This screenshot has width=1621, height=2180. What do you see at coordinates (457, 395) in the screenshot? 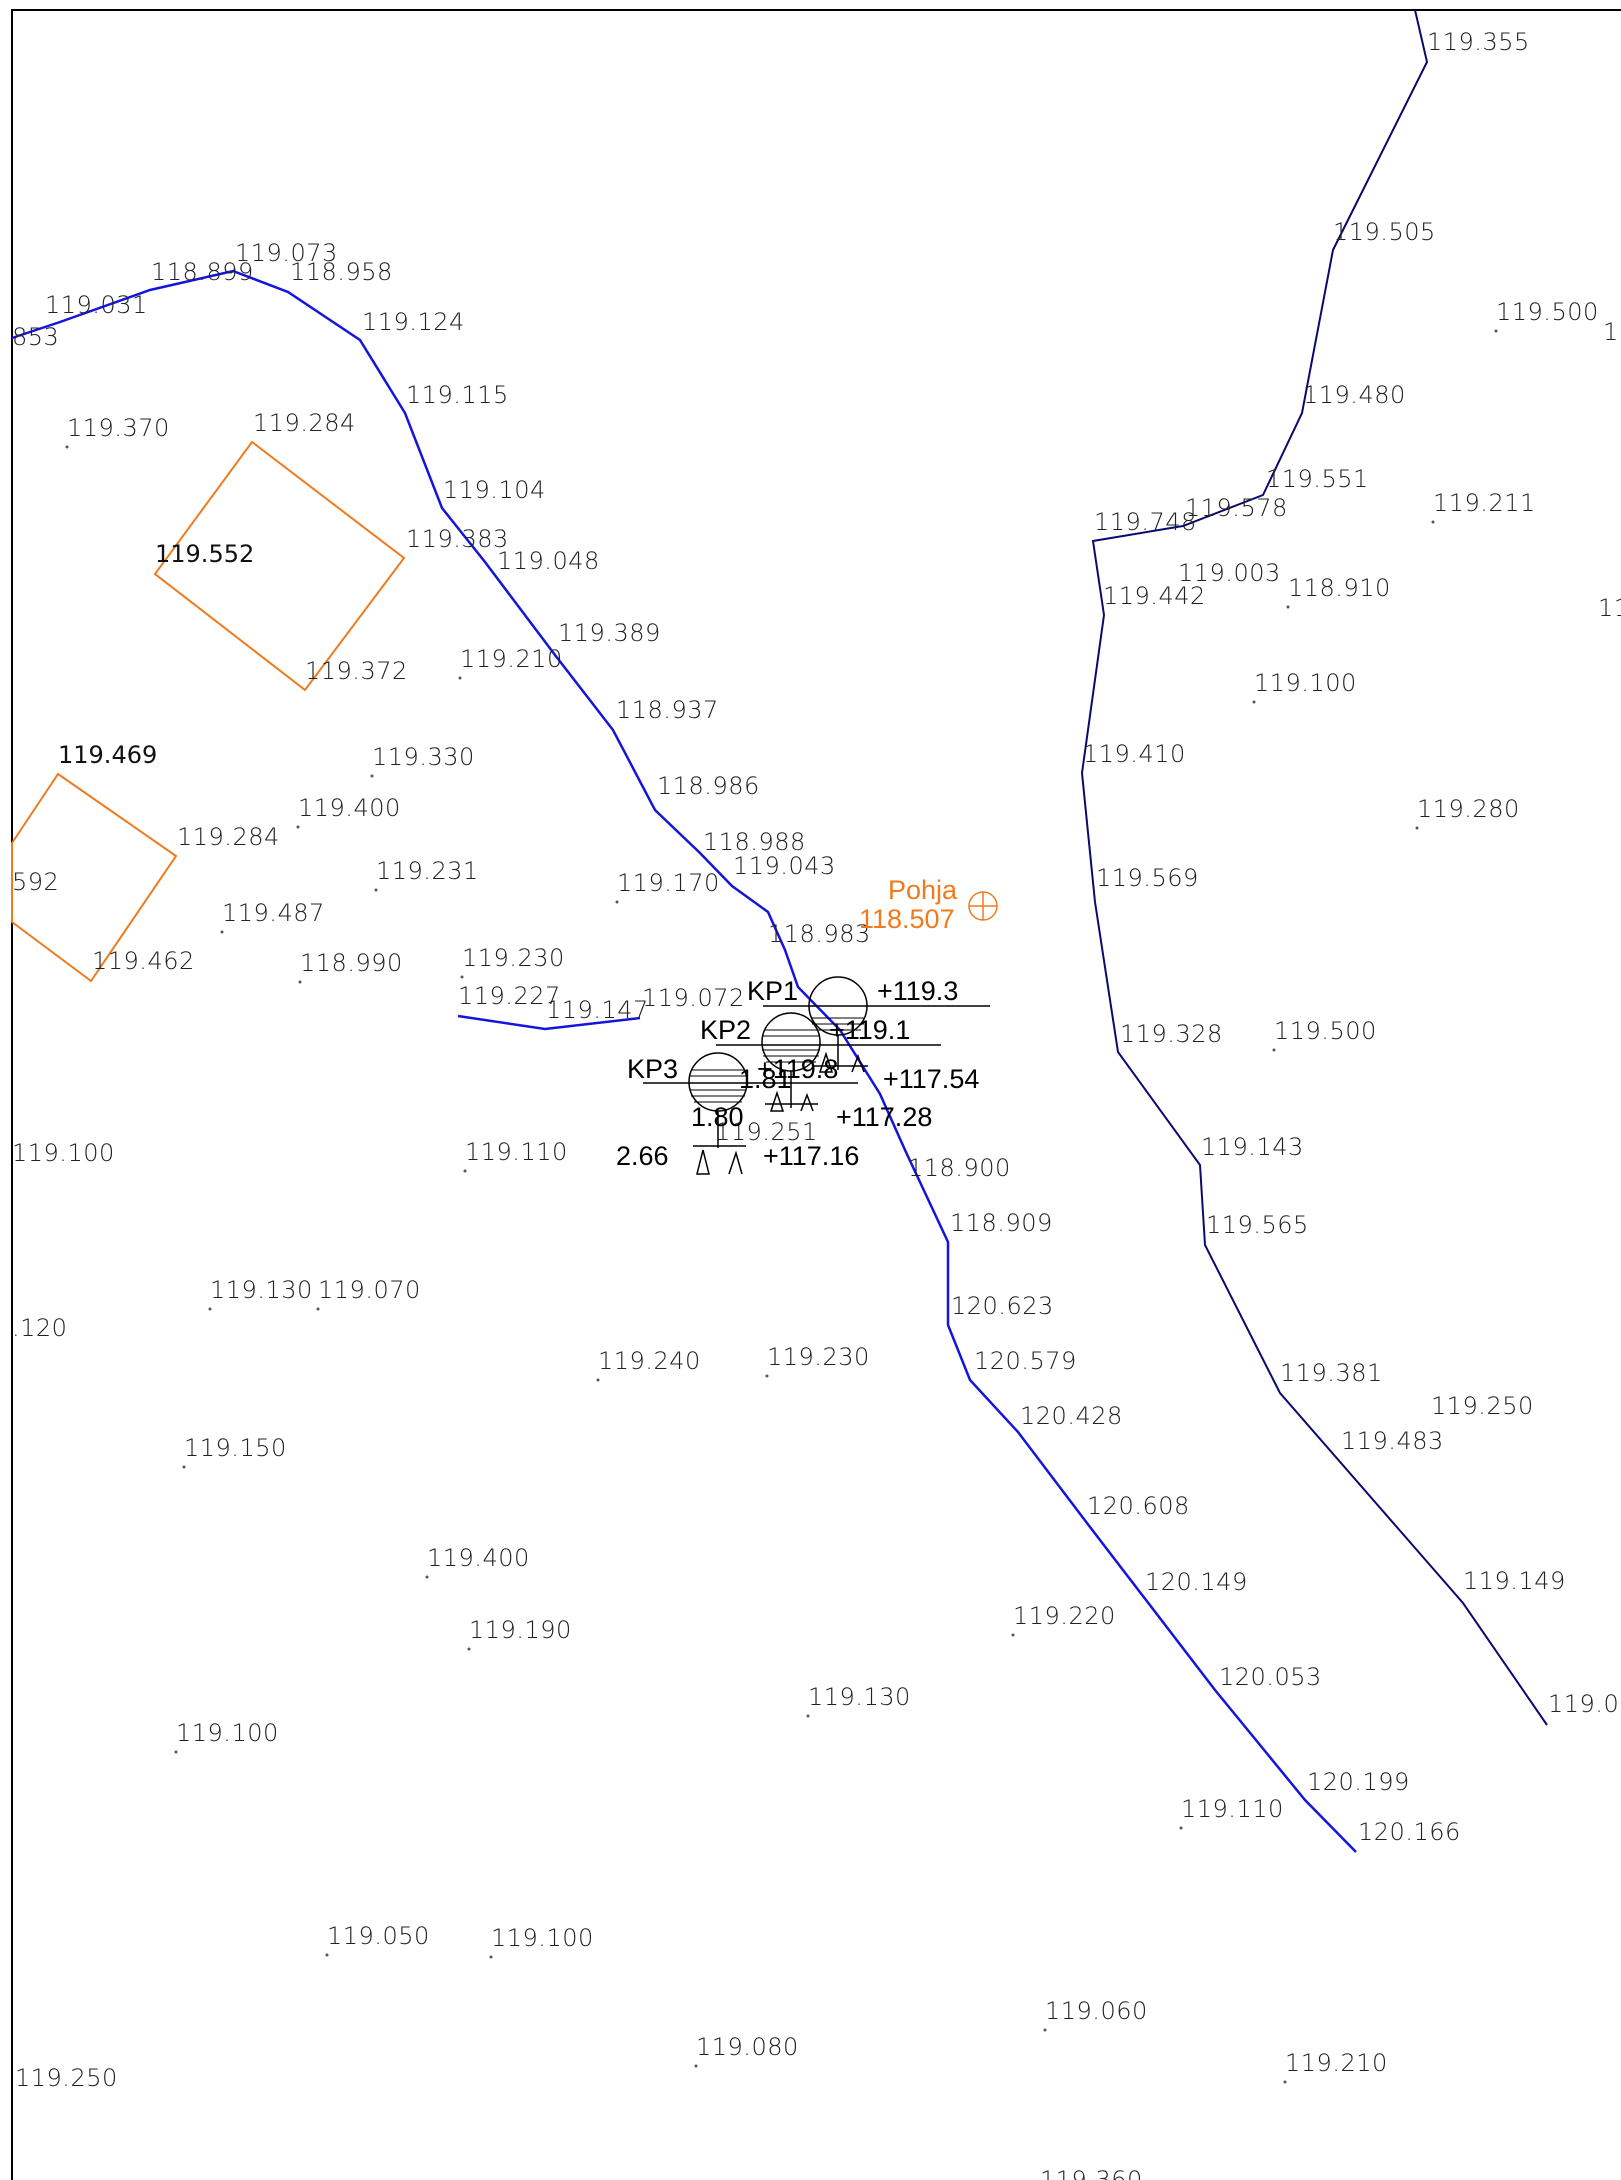
I see `elevation-label: 119.115` at bounding box center [457, 395].